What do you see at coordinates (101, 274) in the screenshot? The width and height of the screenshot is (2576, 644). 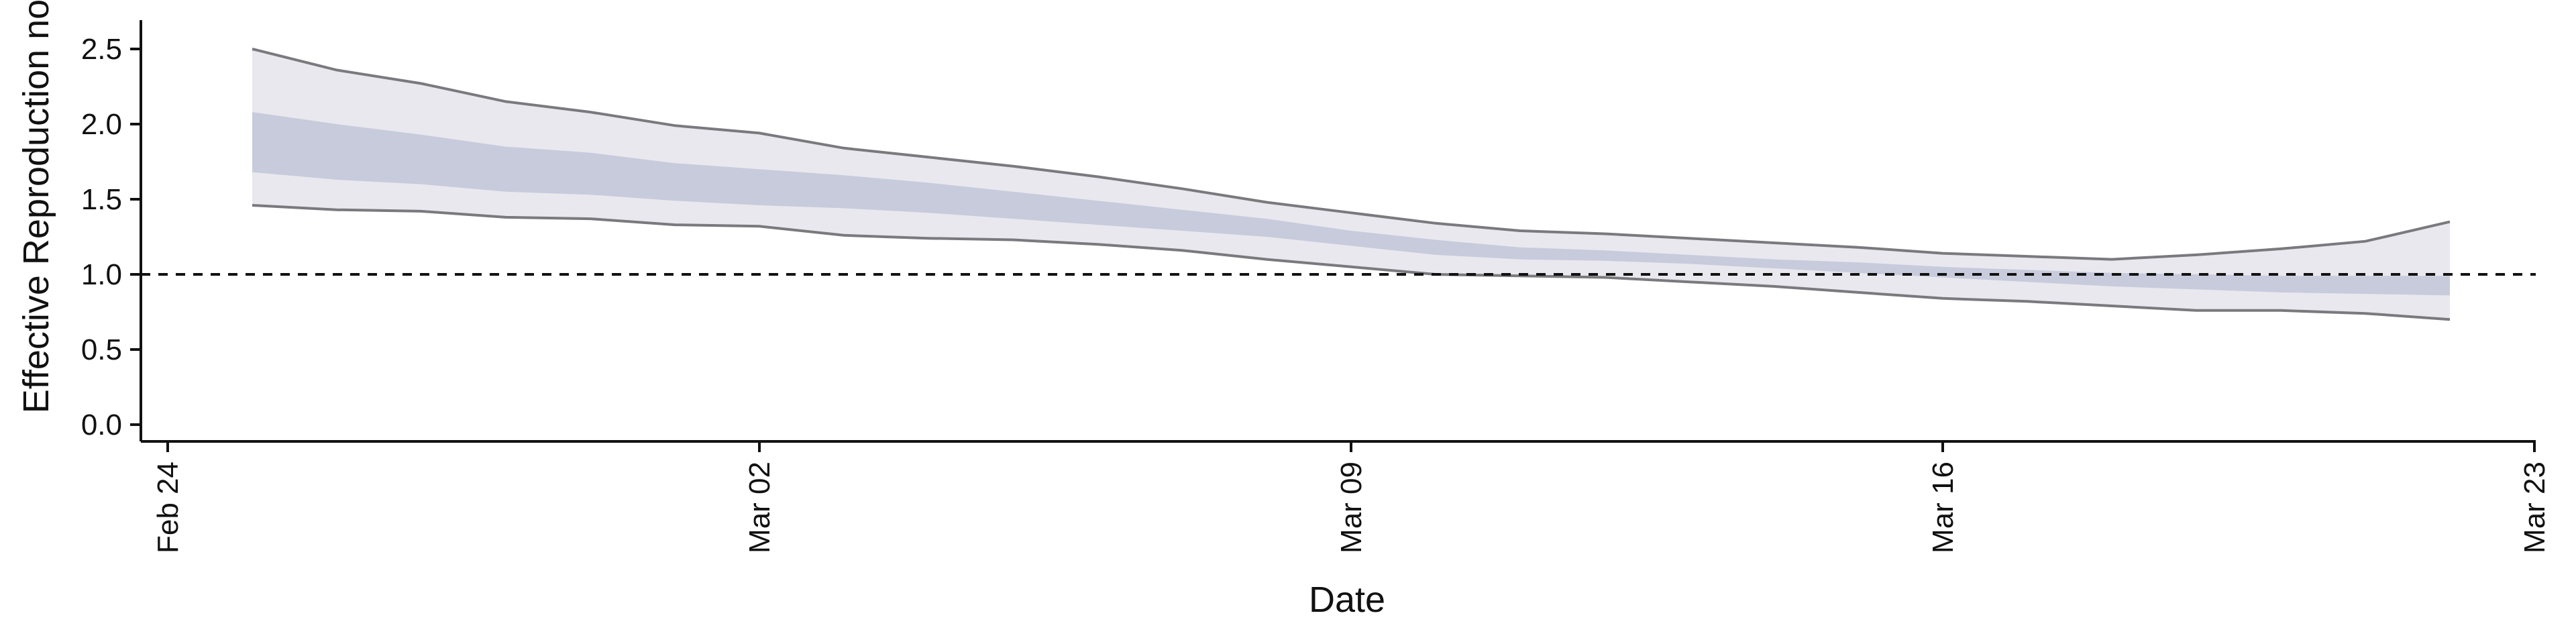 I see `y-tick-label: 1.0` at bounding box center [101, 274].